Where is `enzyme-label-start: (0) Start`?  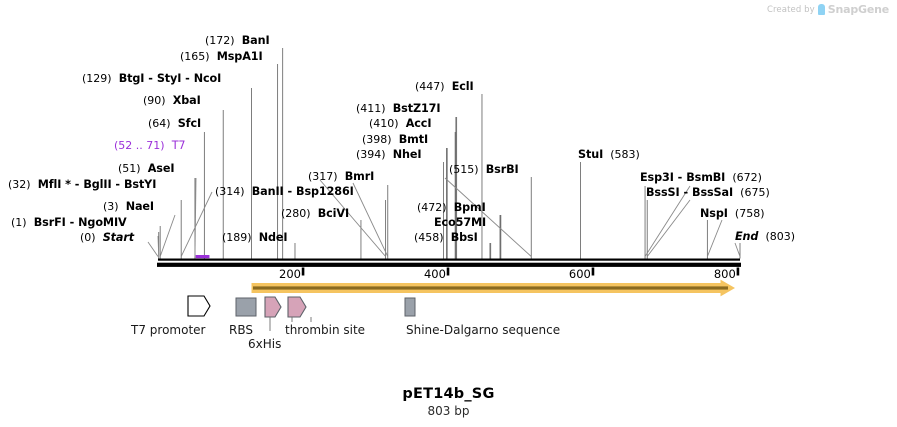
enzyme-label-start: (0) Start is located at coordinates (107, 238).